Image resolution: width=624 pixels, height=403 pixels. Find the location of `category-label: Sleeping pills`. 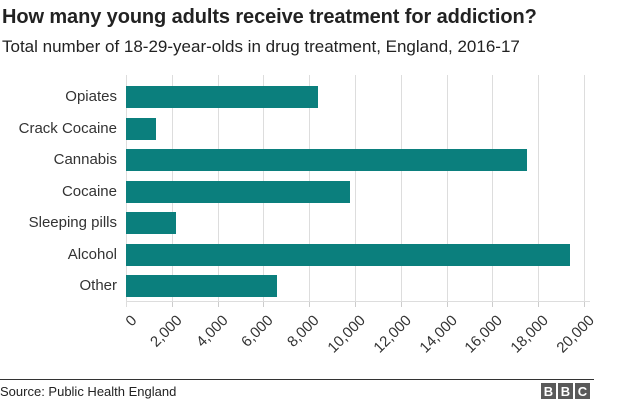

category-label: Sleeping pills is located at coordinates (72, 222).